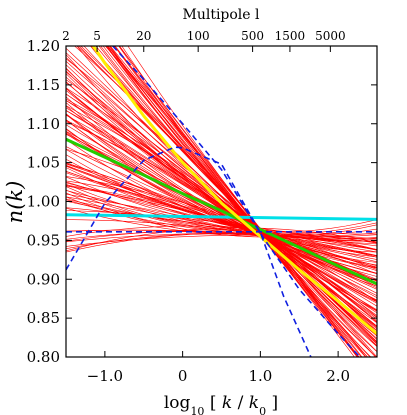 The height and width of the screenshot is (415, 407). What do you see at coordinates (221, 15) in the screenshot?
I see `top-axis-title: Multipole l` at bounding box center [221, 15].